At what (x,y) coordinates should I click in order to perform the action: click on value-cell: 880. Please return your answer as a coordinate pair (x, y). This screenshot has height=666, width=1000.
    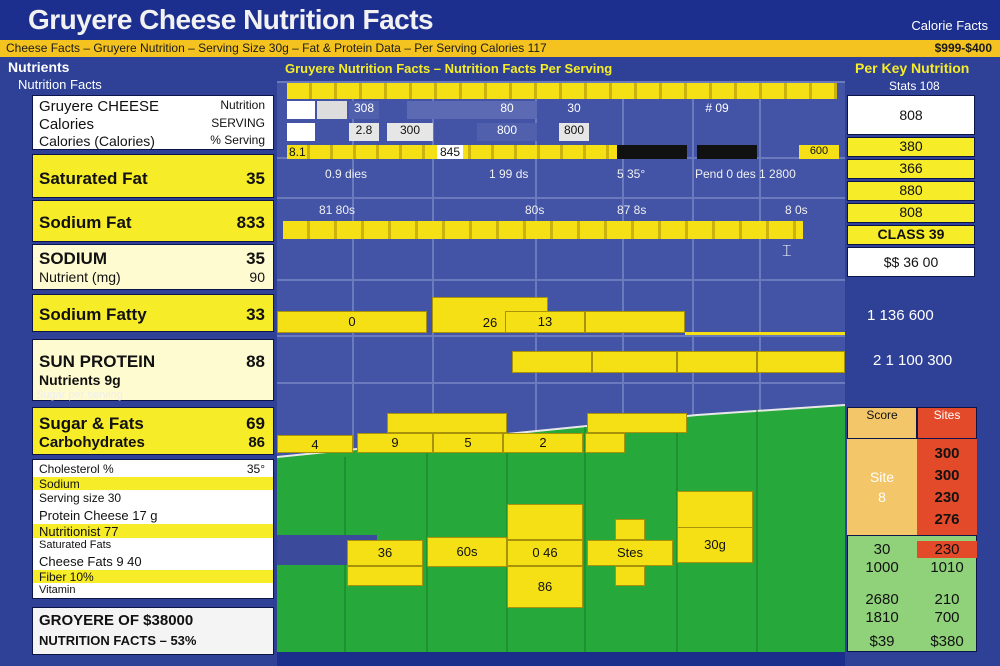
    Looking at the image, I should click on (911, 191).